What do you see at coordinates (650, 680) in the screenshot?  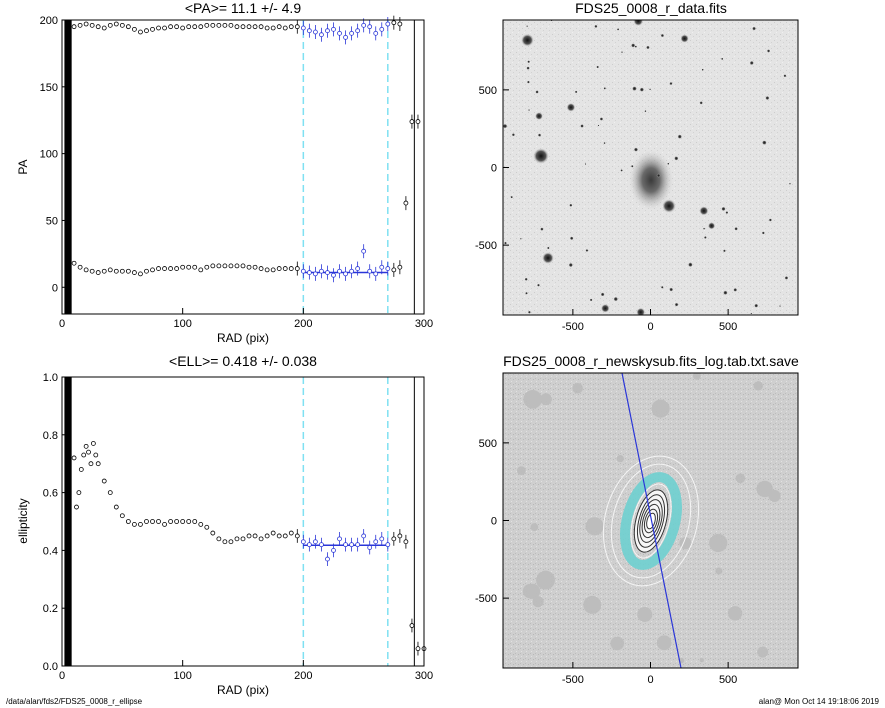 I see `img-x-tick-label: 0` at bounding box center [650, 680].